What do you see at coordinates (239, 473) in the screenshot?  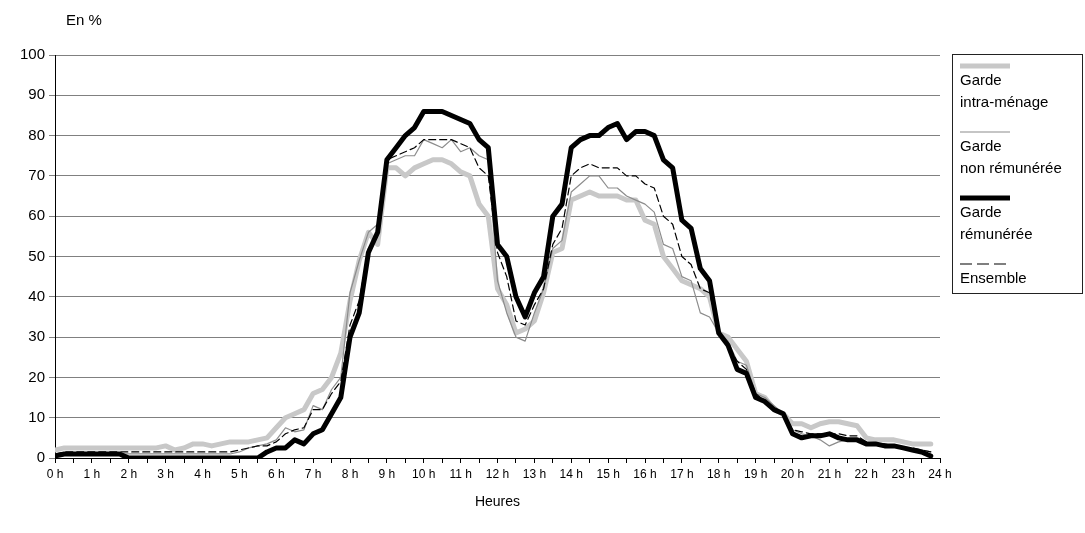 I see `x-tick-label: 5 h` at bounding box center [239, 473].